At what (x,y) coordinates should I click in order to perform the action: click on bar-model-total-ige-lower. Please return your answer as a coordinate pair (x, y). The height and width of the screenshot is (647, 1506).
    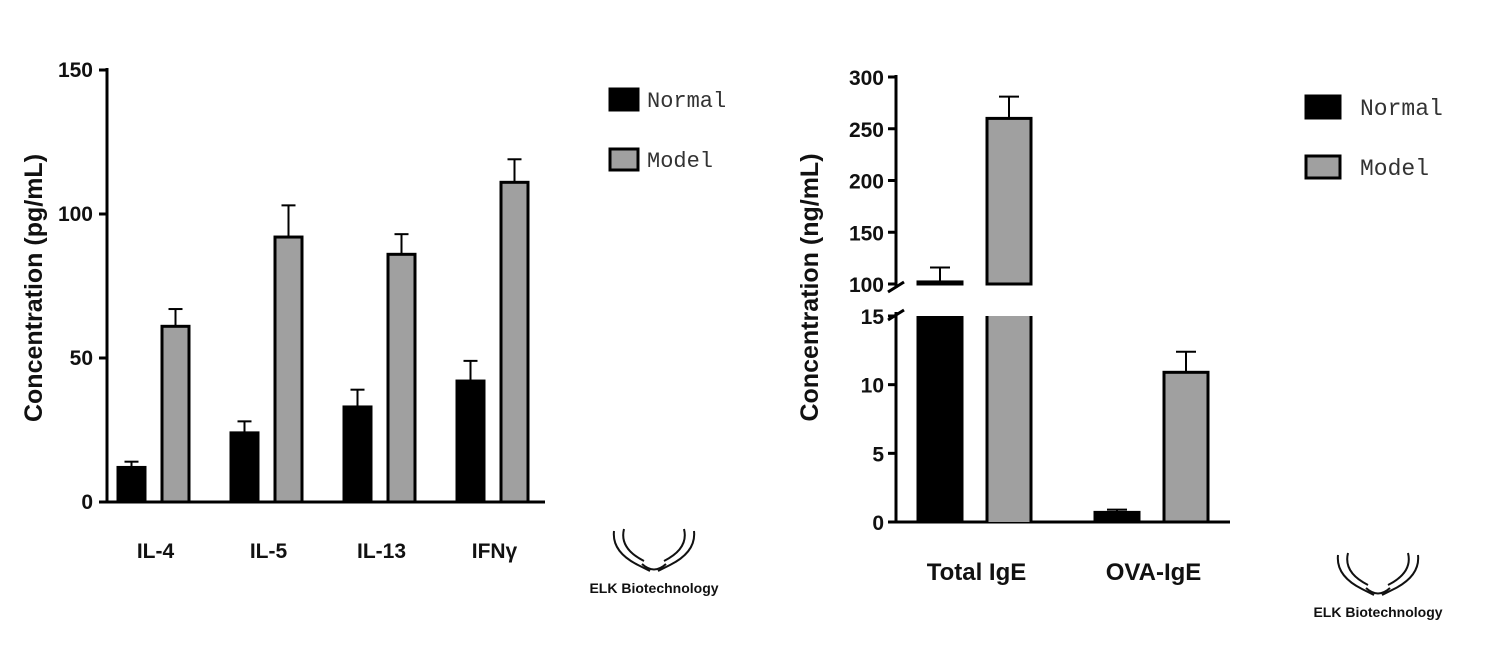
    Looking at the image, I should click on (1009, 419).